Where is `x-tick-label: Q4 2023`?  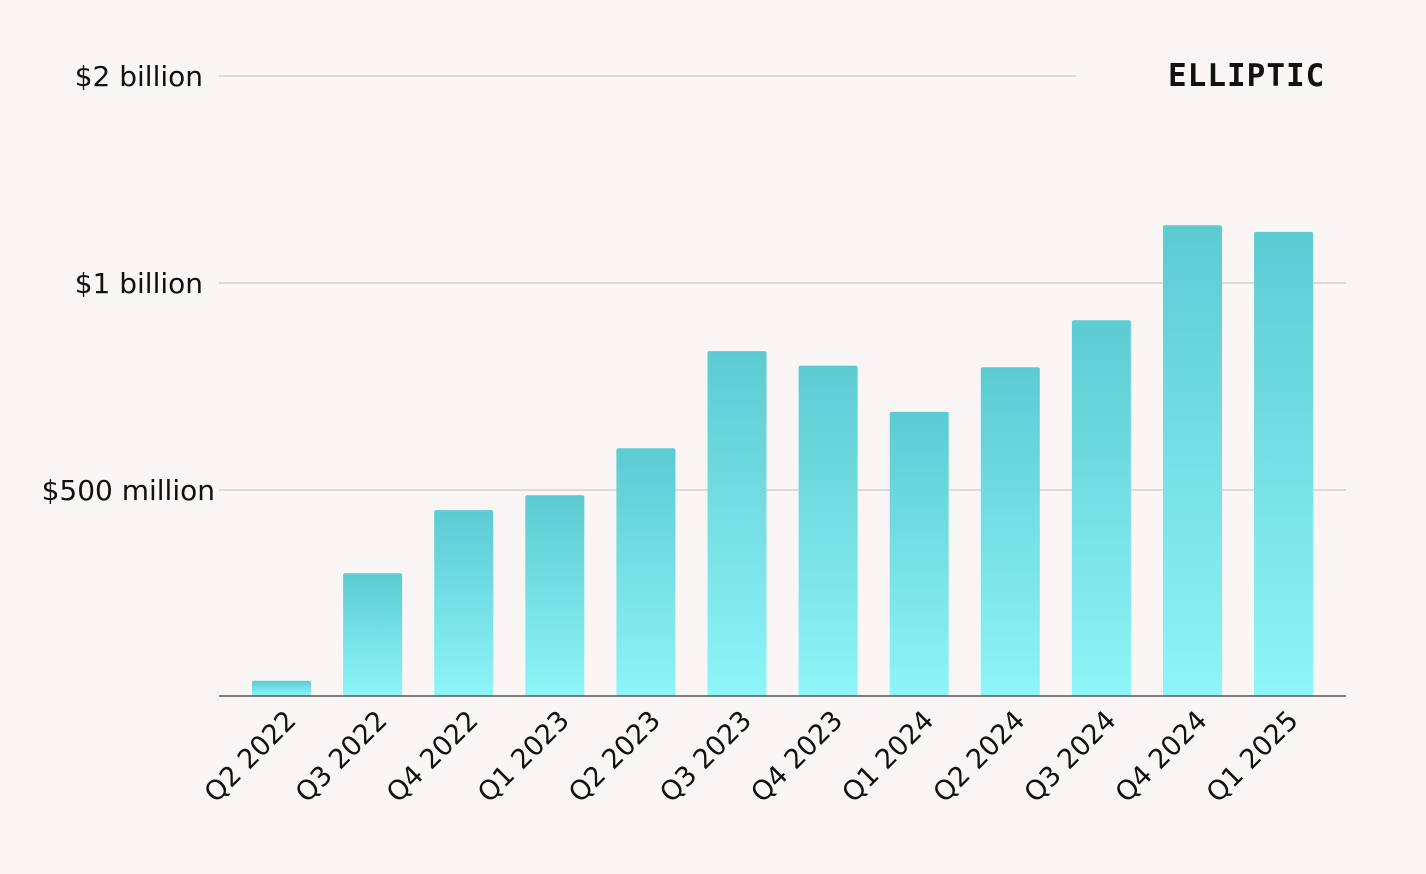 x-tick-label: Q4 2023 is located at coordinates (797, 757).